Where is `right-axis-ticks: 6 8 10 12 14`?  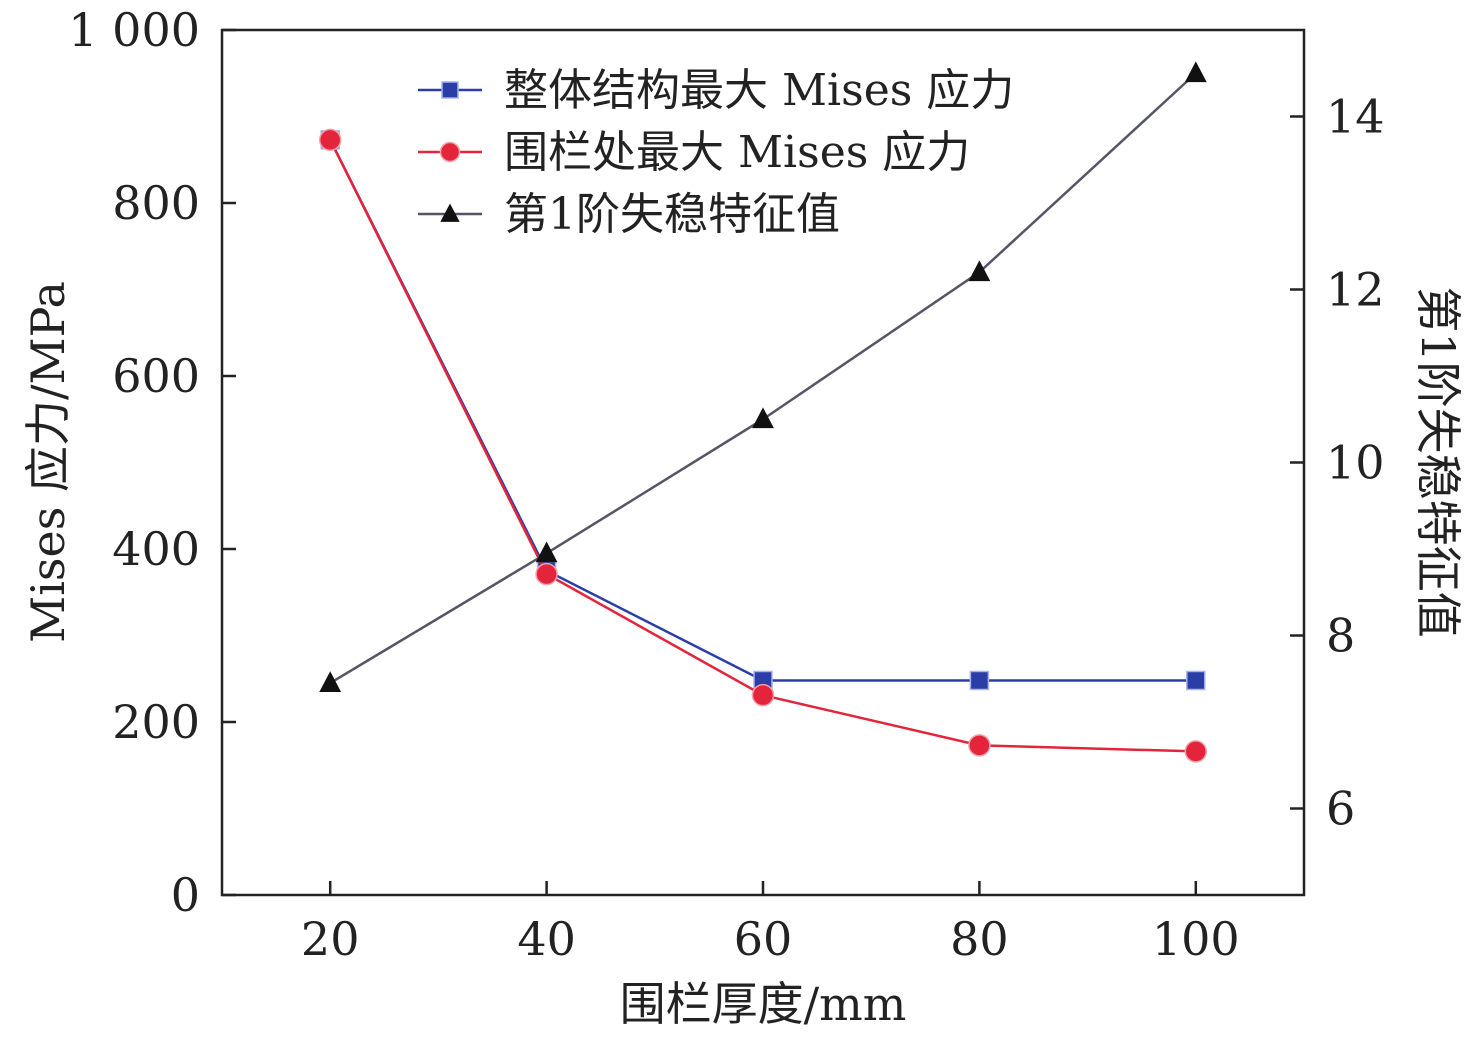 right-axis-ticks: 6 8 10 12 14 is located at coordinates (1337, 463).